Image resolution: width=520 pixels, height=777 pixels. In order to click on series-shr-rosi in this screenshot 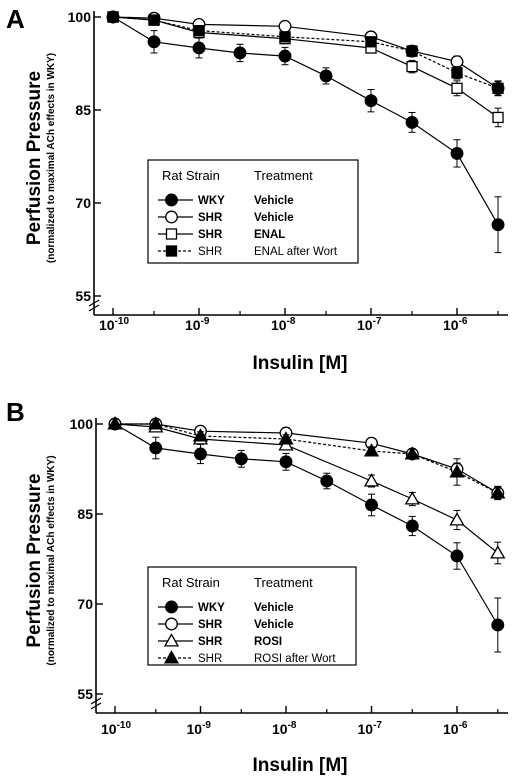, I will do `click(306, 490)`.